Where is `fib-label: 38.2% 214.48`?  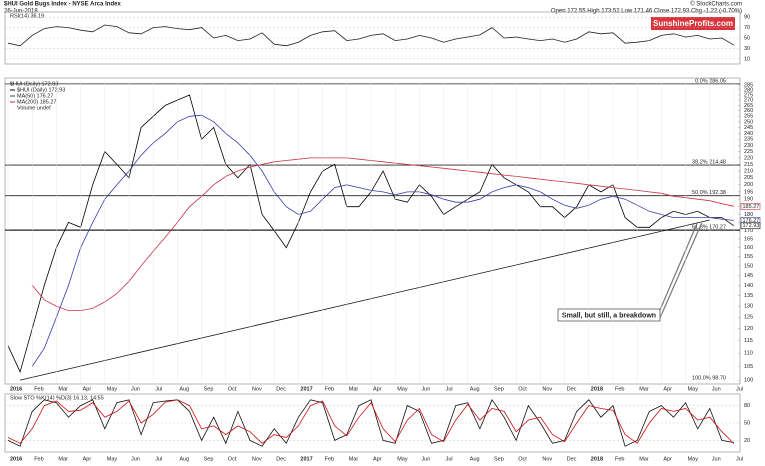 fib-label: 38.2% 214.48 is located at coordinates (709, 162).